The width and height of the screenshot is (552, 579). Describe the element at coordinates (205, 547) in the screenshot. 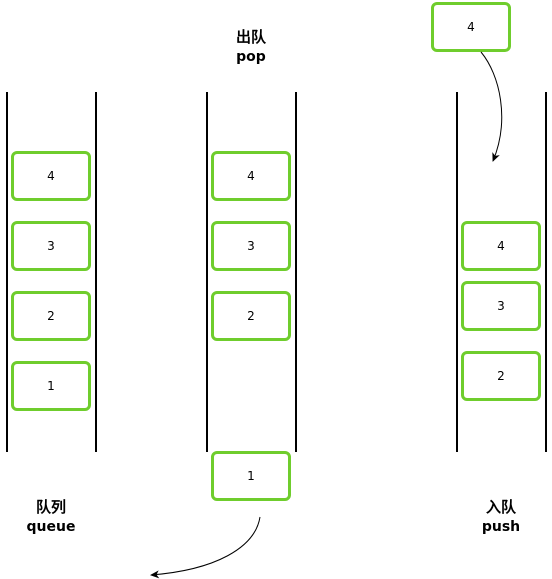

I see `pop-arrow` at that location.